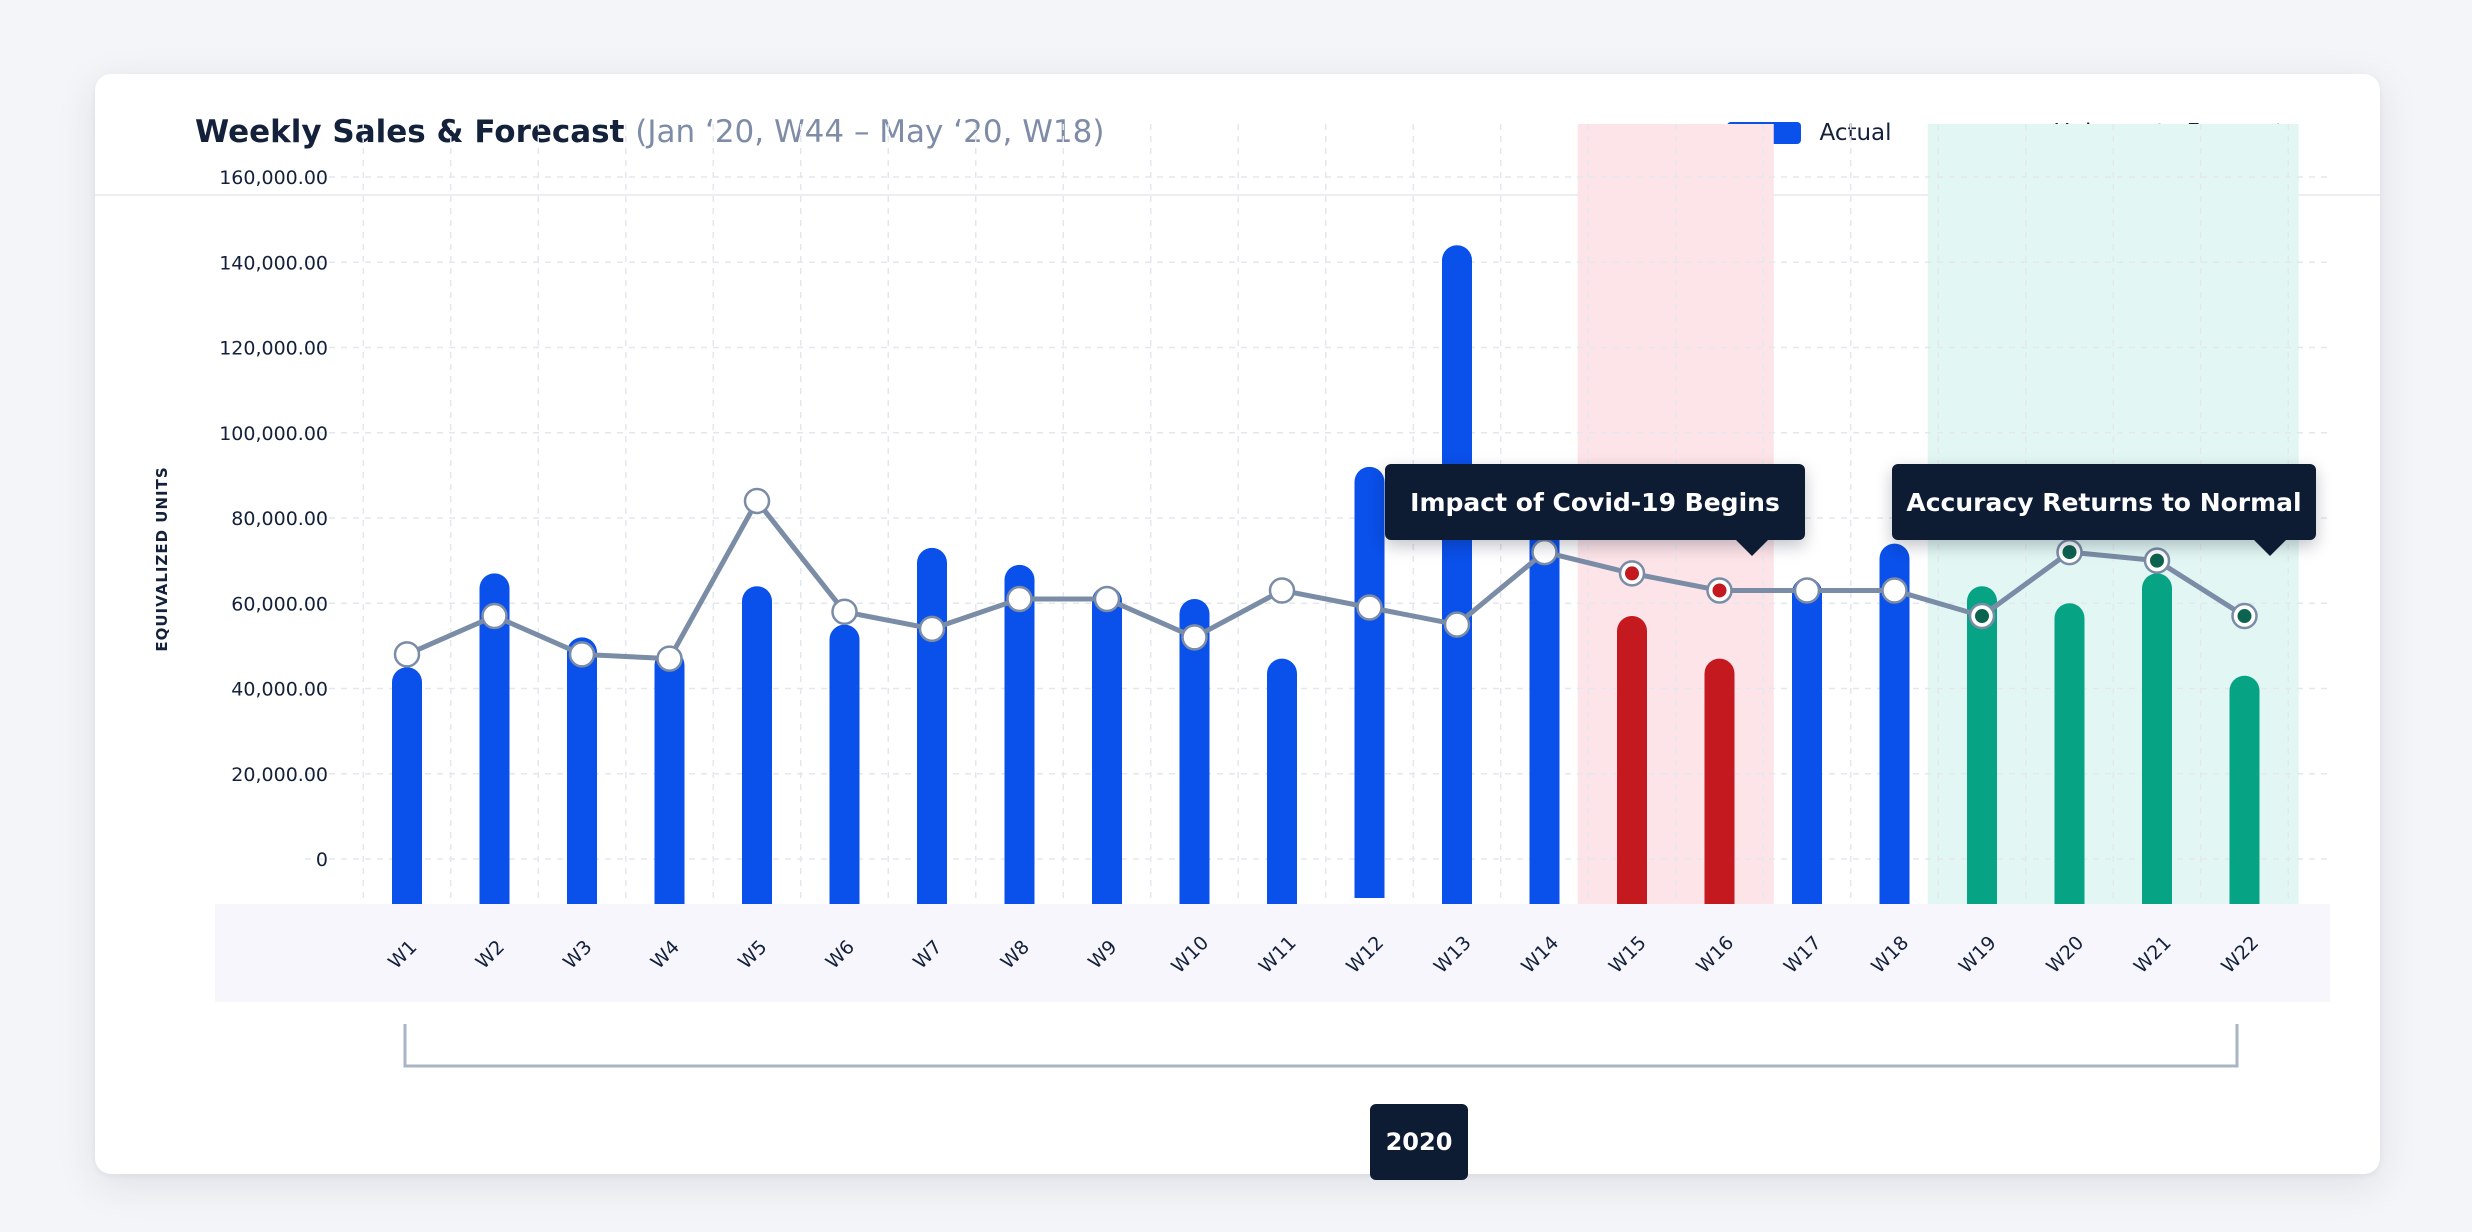 The image size is (2472, 1232). What do you see at coordinates (162, 558) in the screenshot?
I see `y-axis-label: EQUIVALIZED UNITS` at bounding box center [162, 558].